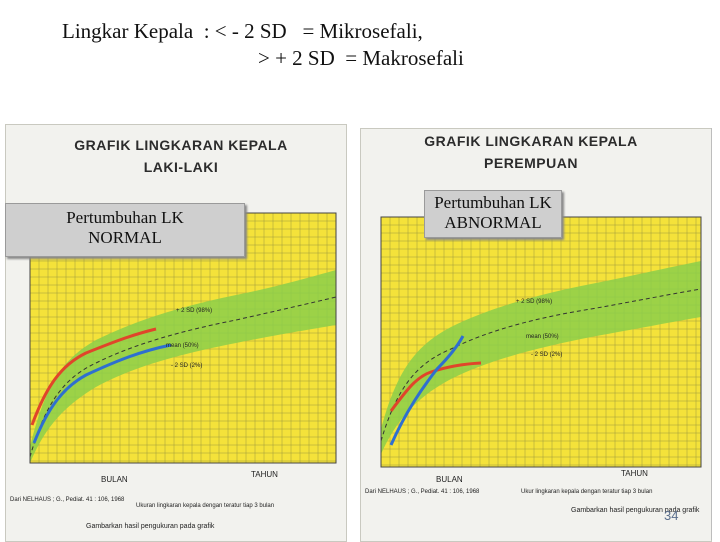 The height and width of the screenshot is (542, 720). I want to click on abnormal-callout-line-2: ABNORMAL, so click(493, 222).